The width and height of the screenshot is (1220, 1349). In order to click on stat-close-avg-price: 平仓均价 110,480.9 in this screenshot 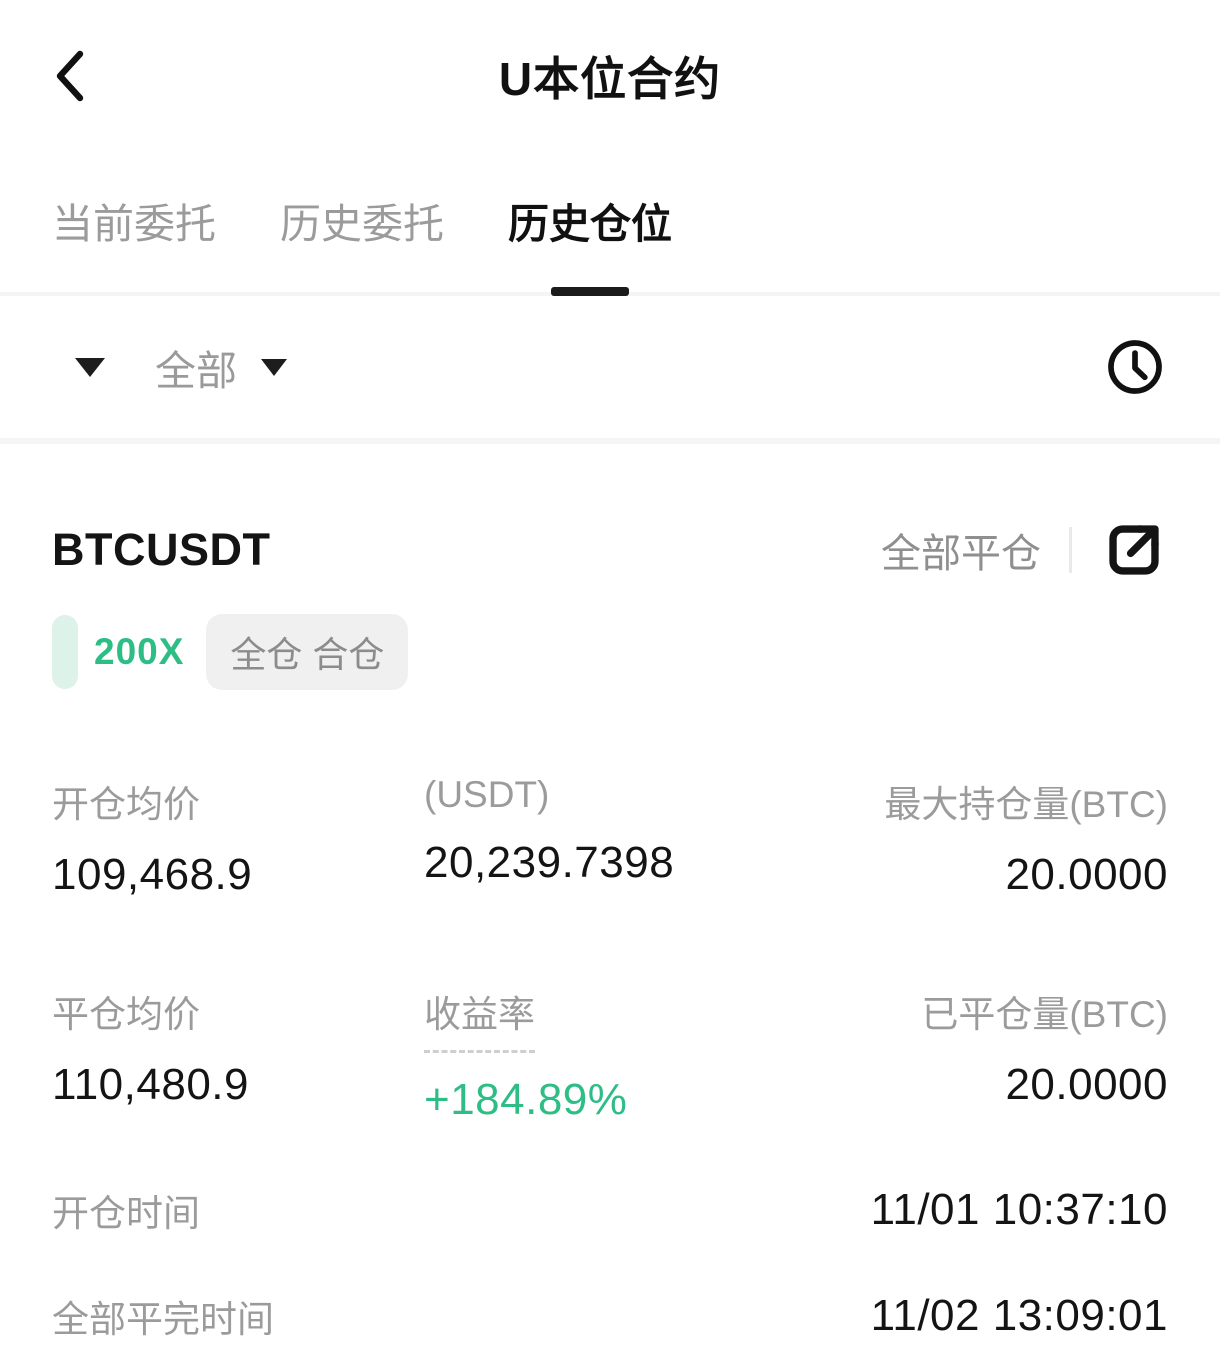, I will do `click(238, 1054)`.